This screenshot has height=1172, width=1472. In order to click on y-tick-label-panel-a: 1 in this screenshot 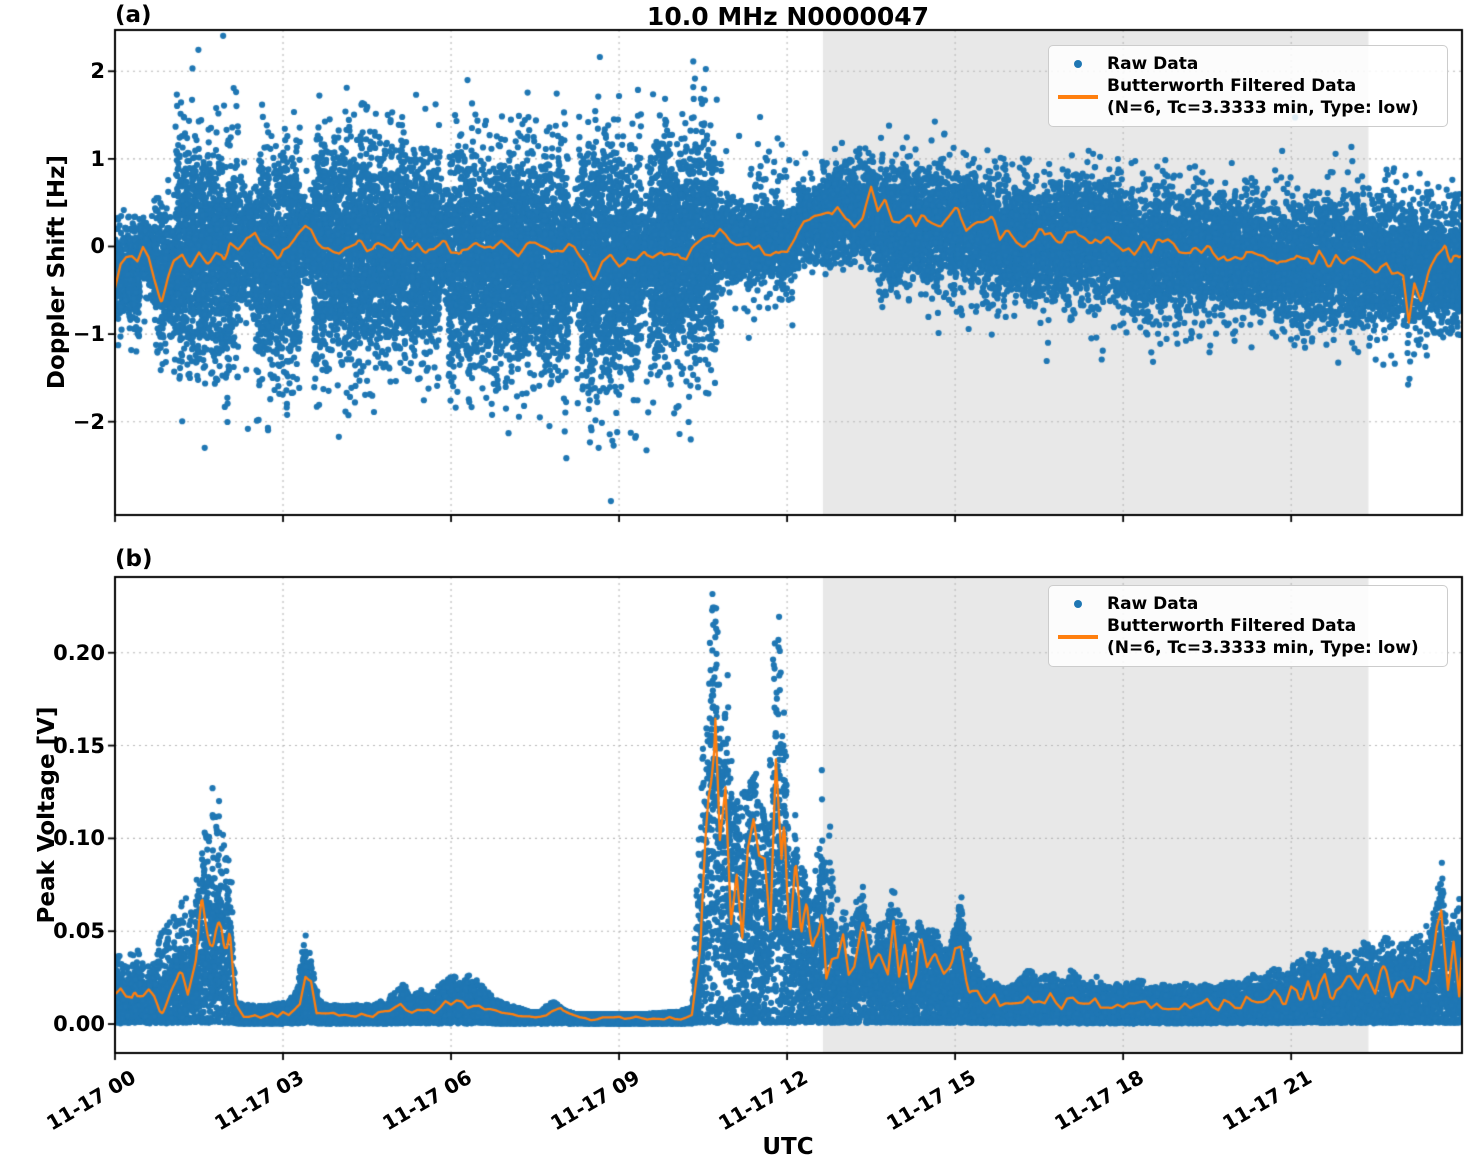, I will do `click(97, 158)`.